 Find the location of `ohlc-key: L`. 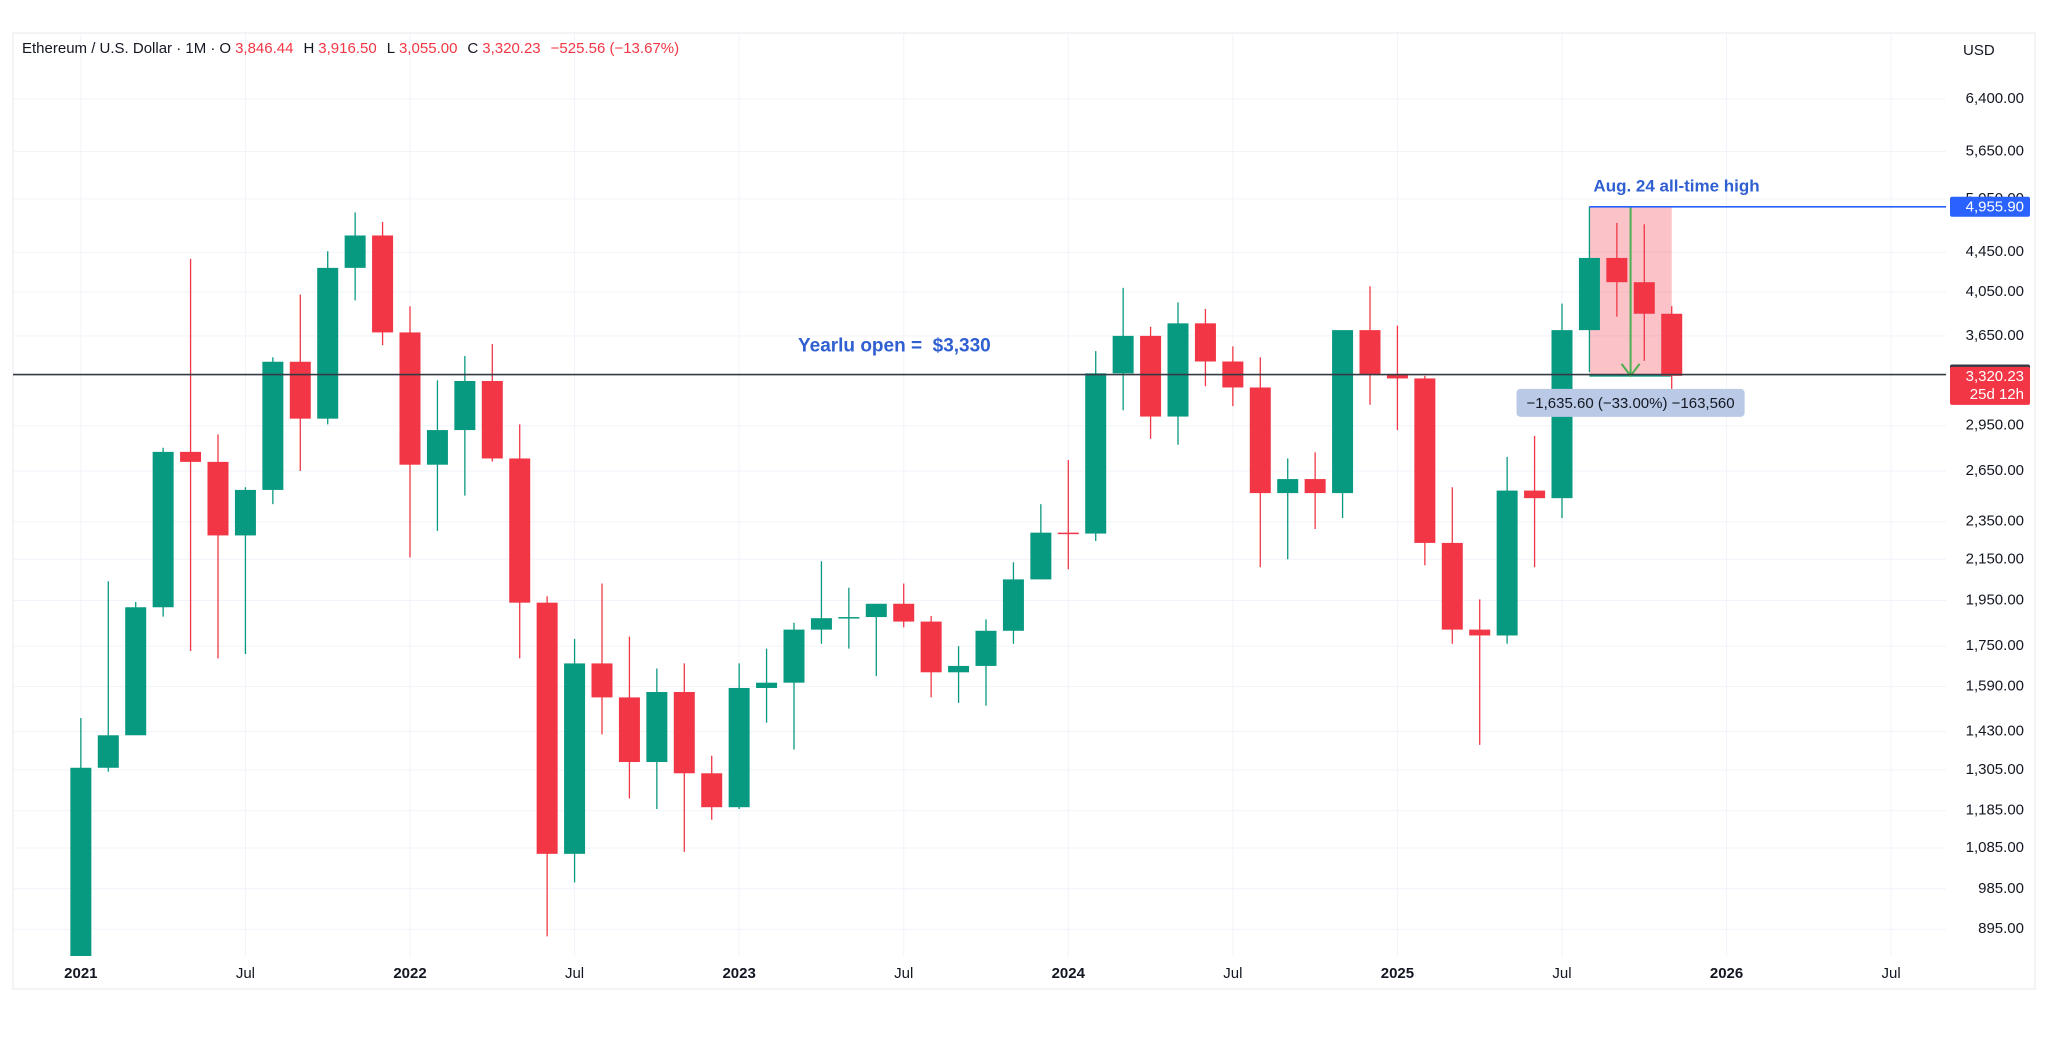

ohlc-key: L is located at coordinates (391, 48).